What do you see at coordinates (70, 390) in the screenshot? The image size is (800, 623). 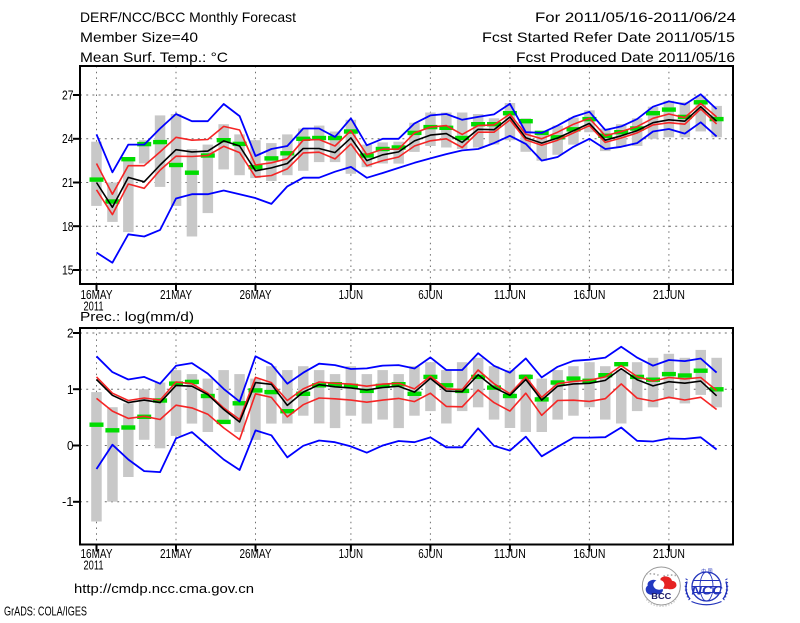 I see `svg-text: 1` at bounding box center [70, 390].